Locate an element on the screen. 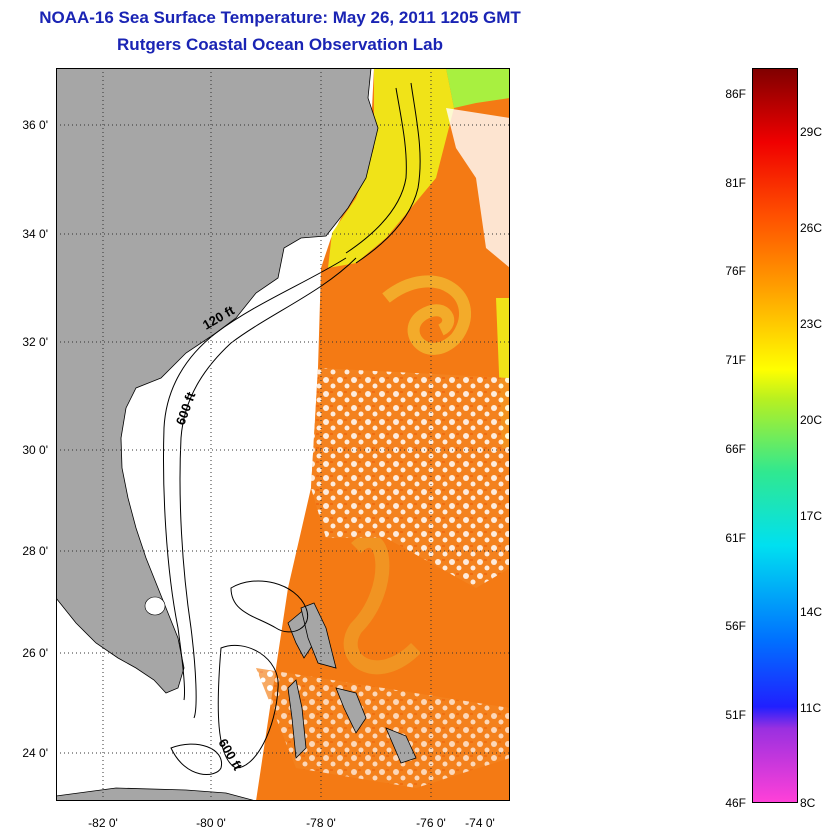  colorbar-c-label: 23C is located at coordinates (811, 324).